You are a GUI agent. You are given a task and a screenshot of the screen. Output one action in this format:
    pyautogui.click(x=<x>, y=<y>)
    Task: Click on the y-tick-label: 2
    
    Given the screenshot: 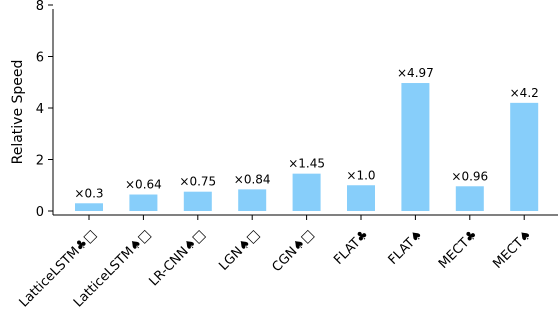 What is the action you would take?
    pyautogui.click(x=40, y=161)
    